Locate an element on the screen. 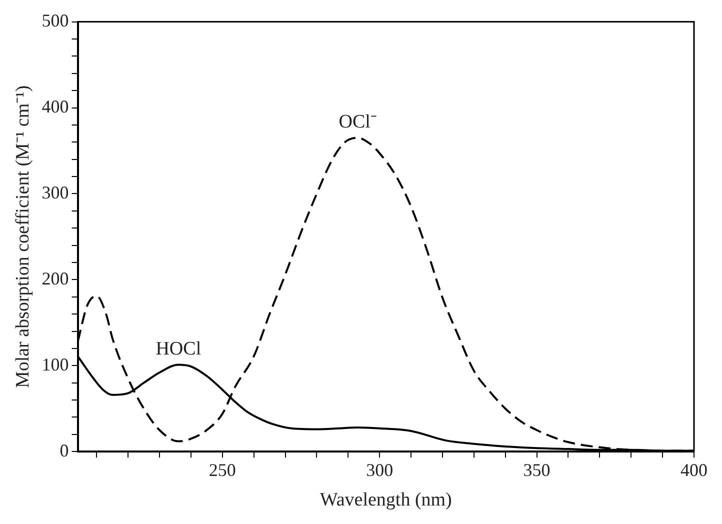  x-tick-label: 350 is located at coordinates (536, 470).